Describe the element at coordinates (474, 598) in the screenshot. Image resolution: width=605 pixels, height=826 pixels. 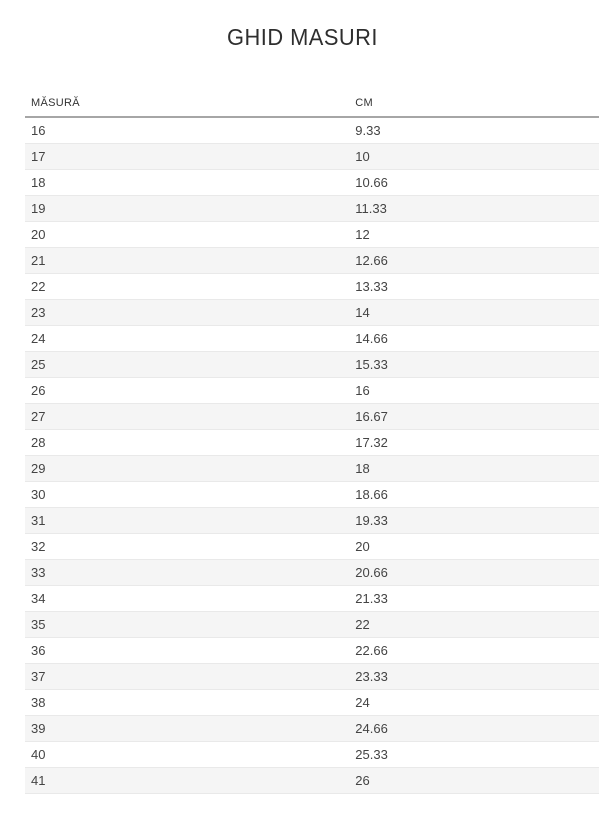
I see `cm-cell: 21.33` at that location.